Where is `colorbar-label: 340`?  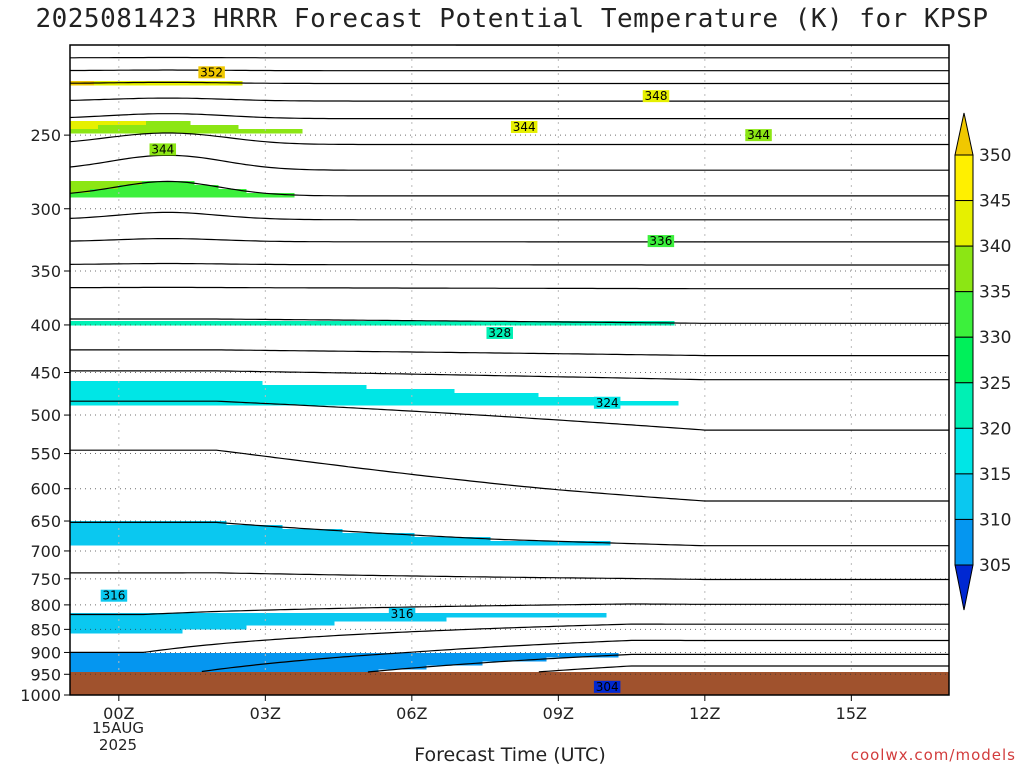
colorbar-label: 340 is located at coordinates (995, 247).